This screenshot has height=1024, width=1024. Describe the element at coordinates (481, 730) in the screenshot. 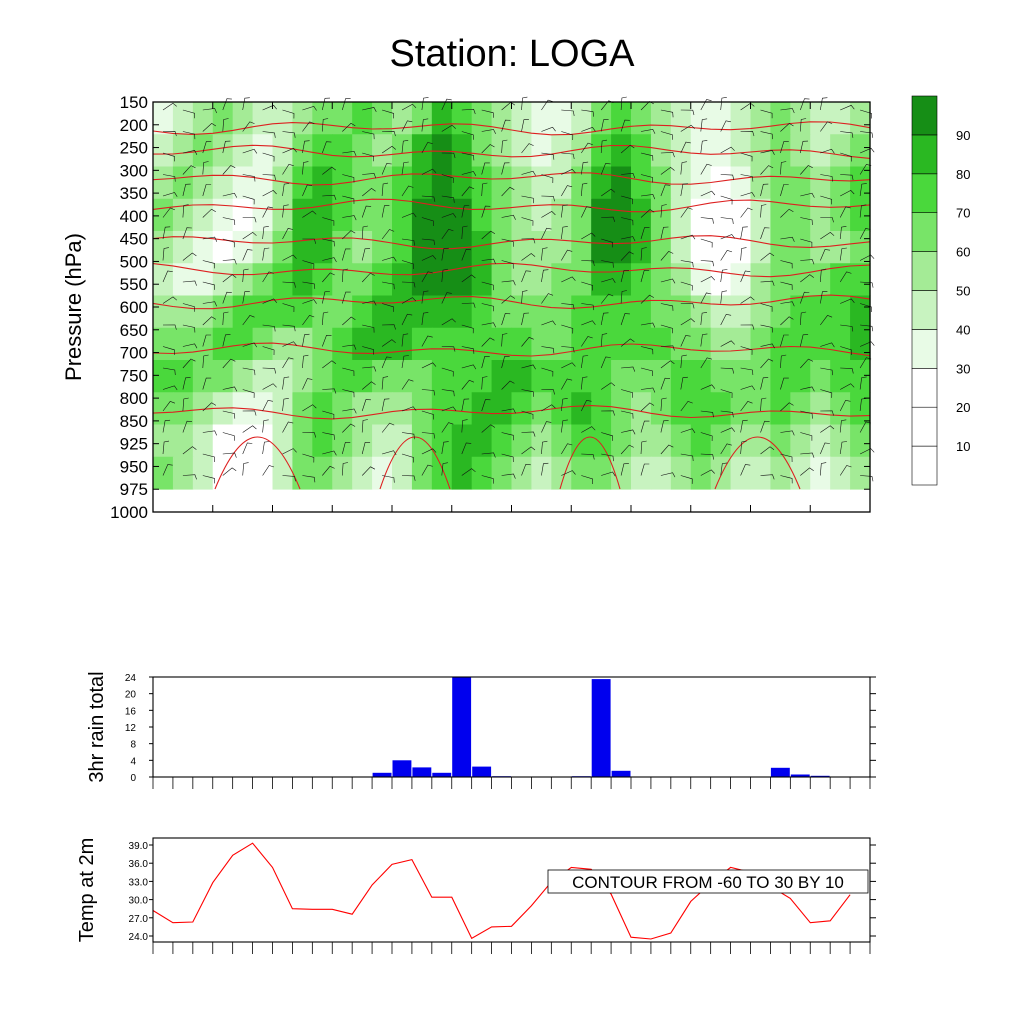

I see `rain-panel: 0 4 8 12 16 20 24 3hr rain total` at that location.